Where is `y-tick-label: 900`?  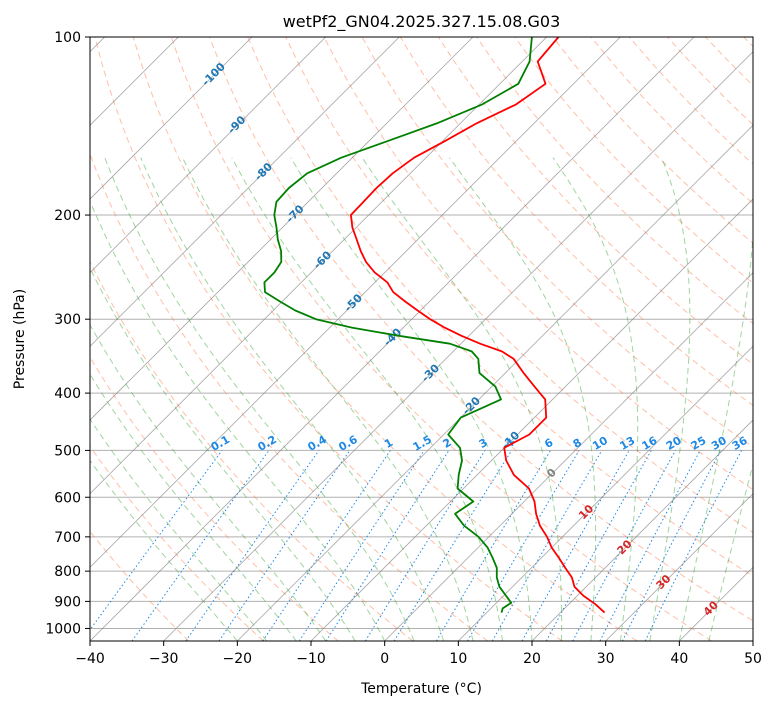
y-tick-label: 900 is located at coordinates (67, 602).